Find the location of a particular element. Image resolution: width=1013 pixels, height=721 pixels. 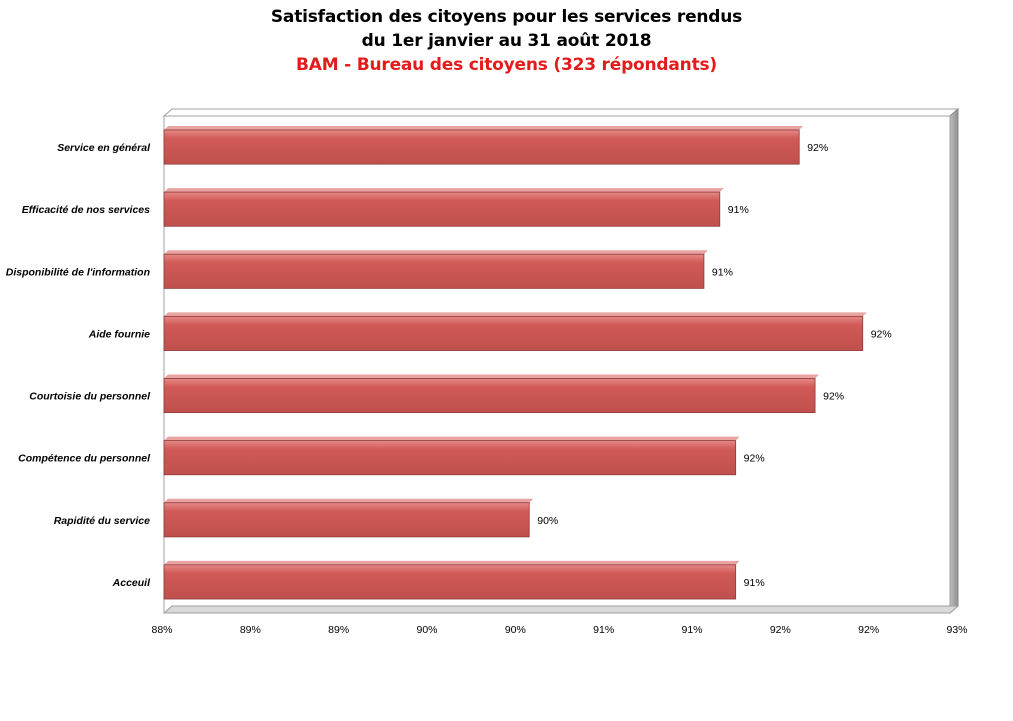

plot-right-wall is located at coordinates (954, 361).